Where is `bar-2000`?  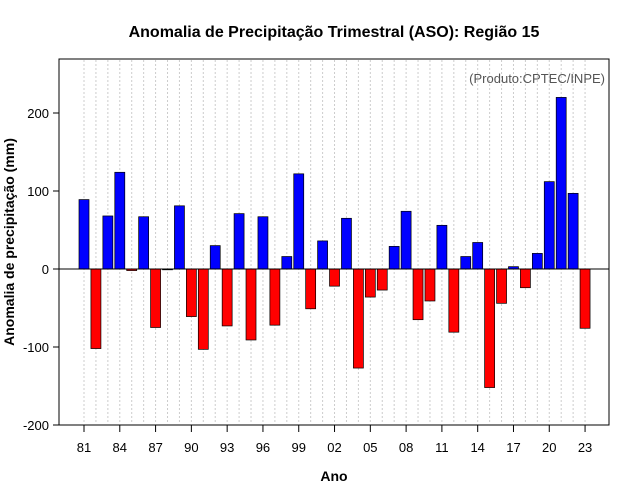
bar-2000 is located at coordinates (311, 289).